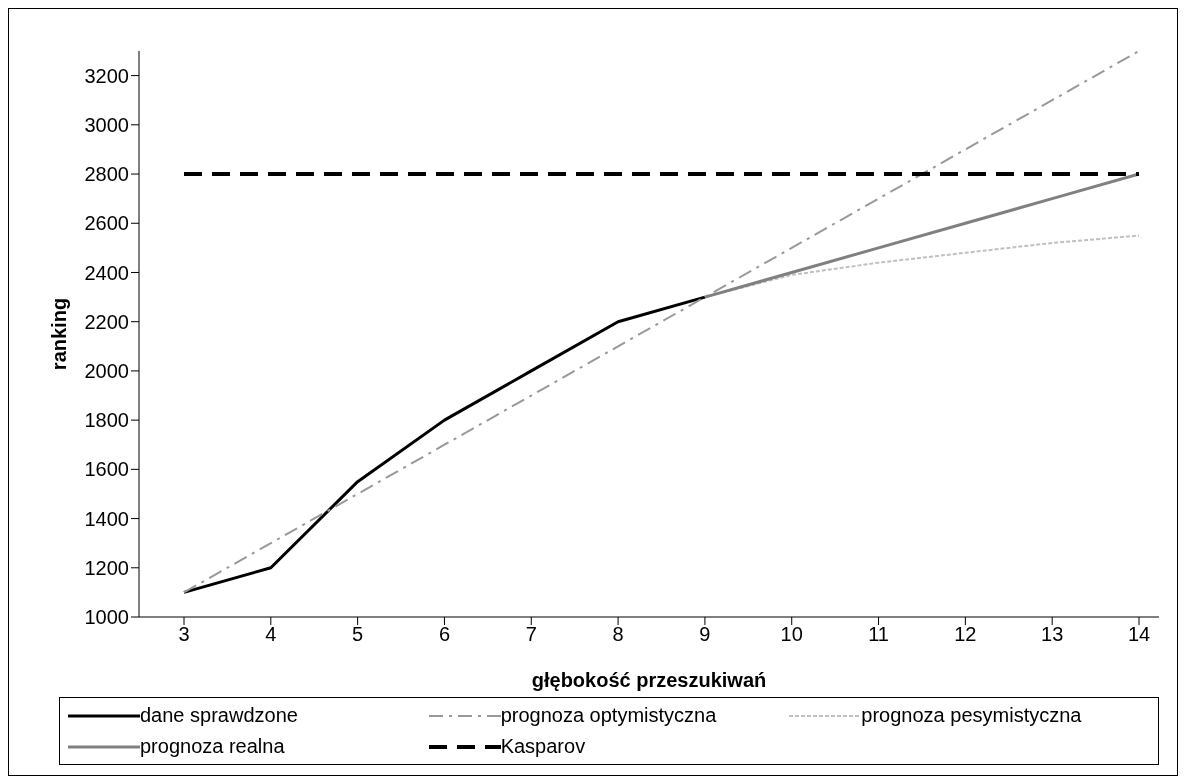 The width and height of the screenshot is (1186, 784). What do you see at coordinates (219, 715) in the screenshot?
I see `legend-label: dane sprawdzone` at bounding box center [219, 715].